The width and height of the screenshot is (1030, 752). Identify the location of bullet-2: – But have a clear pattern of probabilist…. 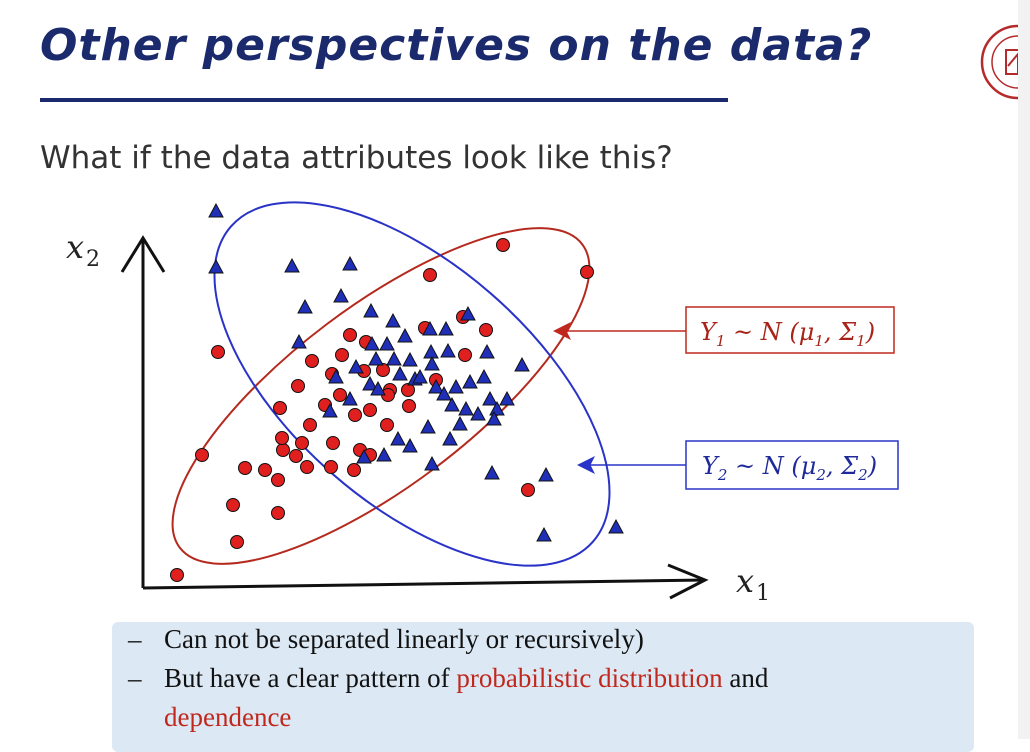
(448, 678).